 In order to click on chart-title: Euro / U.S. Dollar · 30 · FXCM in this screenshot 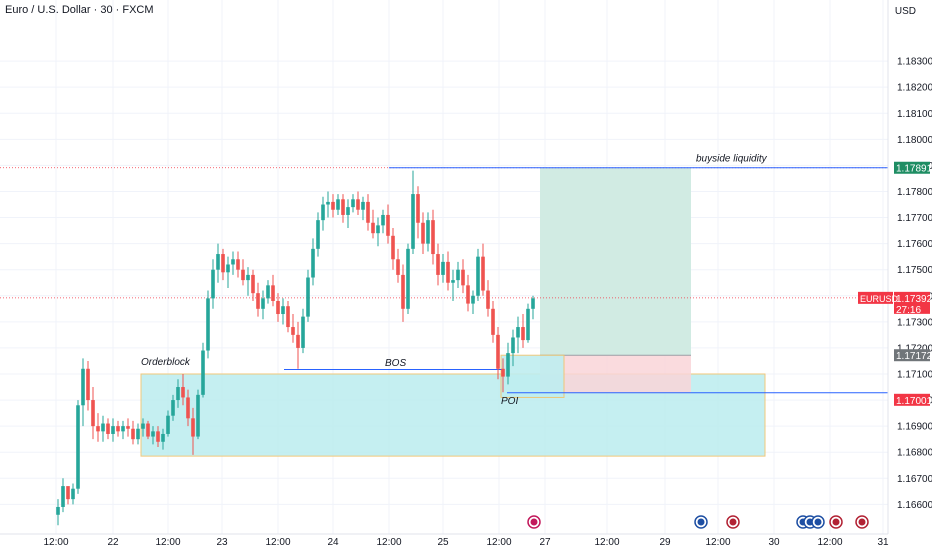, I will do `click(79, 10)`.